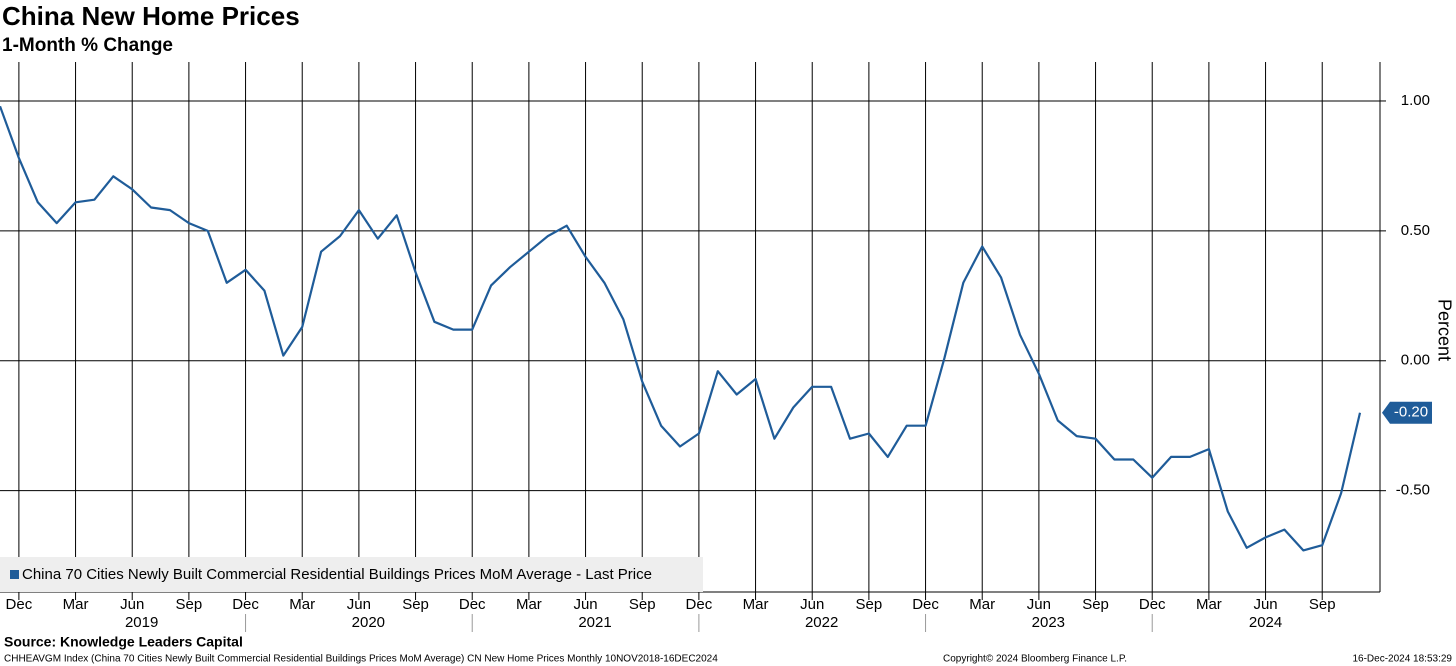 The width and height of the screenshot is (1456, 666). Describe the element at coordinates (1415, 360) in the screenshot. I see `y-tick-label: 0.00` at that location.